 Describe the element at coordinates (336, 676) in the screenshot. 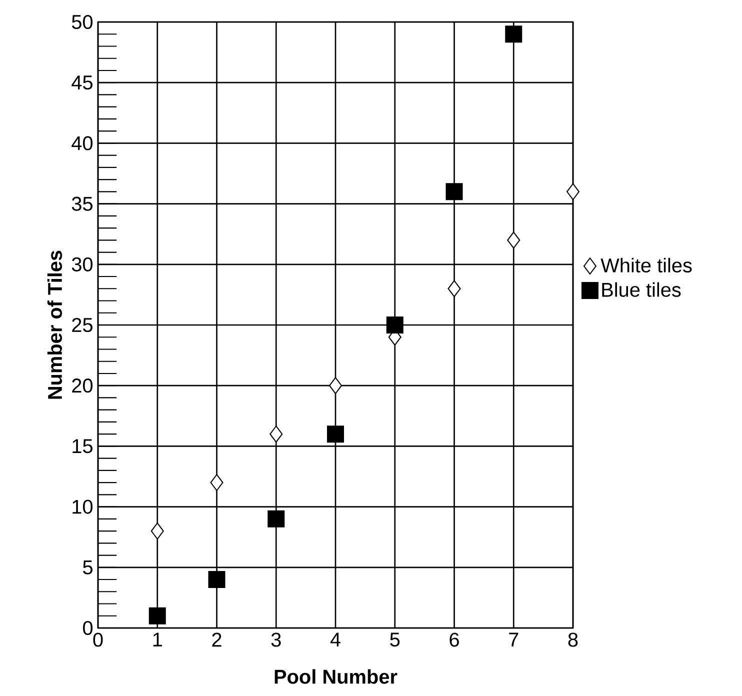

I see `x-axis-title: Pool Number` at that location.